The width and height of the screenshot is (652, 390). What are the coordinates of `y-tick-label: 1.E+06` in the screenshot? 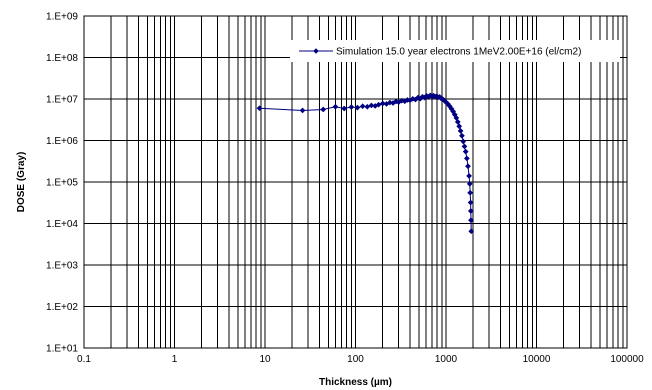 It's located at (62, 141).